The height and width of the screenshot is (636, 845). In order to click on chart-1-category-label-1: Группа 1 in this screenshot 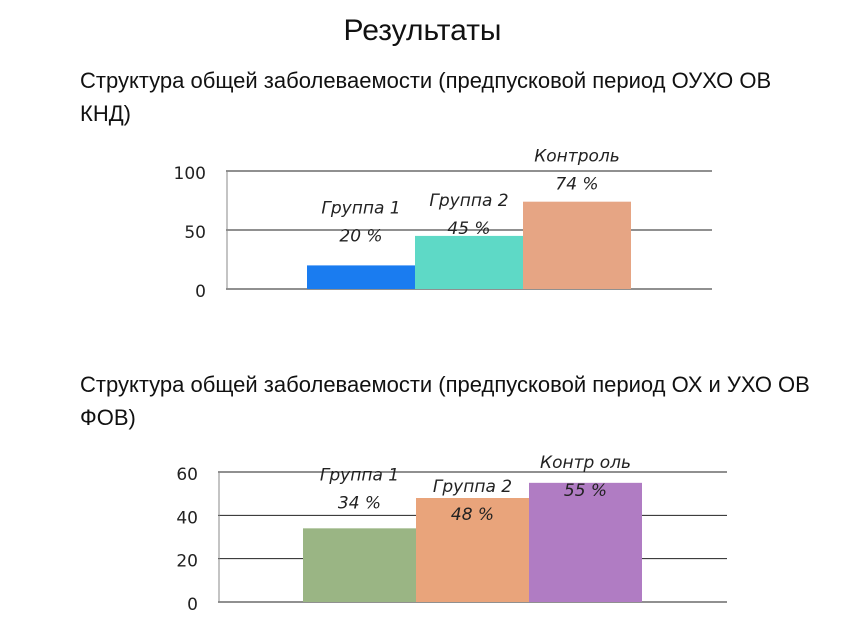, I will do `click(360, 208)`.